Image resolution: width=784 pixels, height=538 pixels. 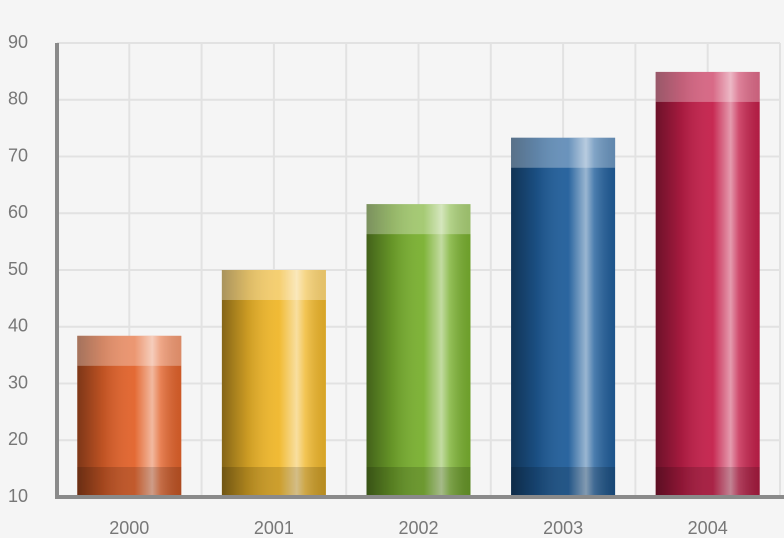 What do you see at coordinates (18, 212) in the screenshot?
I see `y-tick-label: 60` at bounding box center [18, 212].